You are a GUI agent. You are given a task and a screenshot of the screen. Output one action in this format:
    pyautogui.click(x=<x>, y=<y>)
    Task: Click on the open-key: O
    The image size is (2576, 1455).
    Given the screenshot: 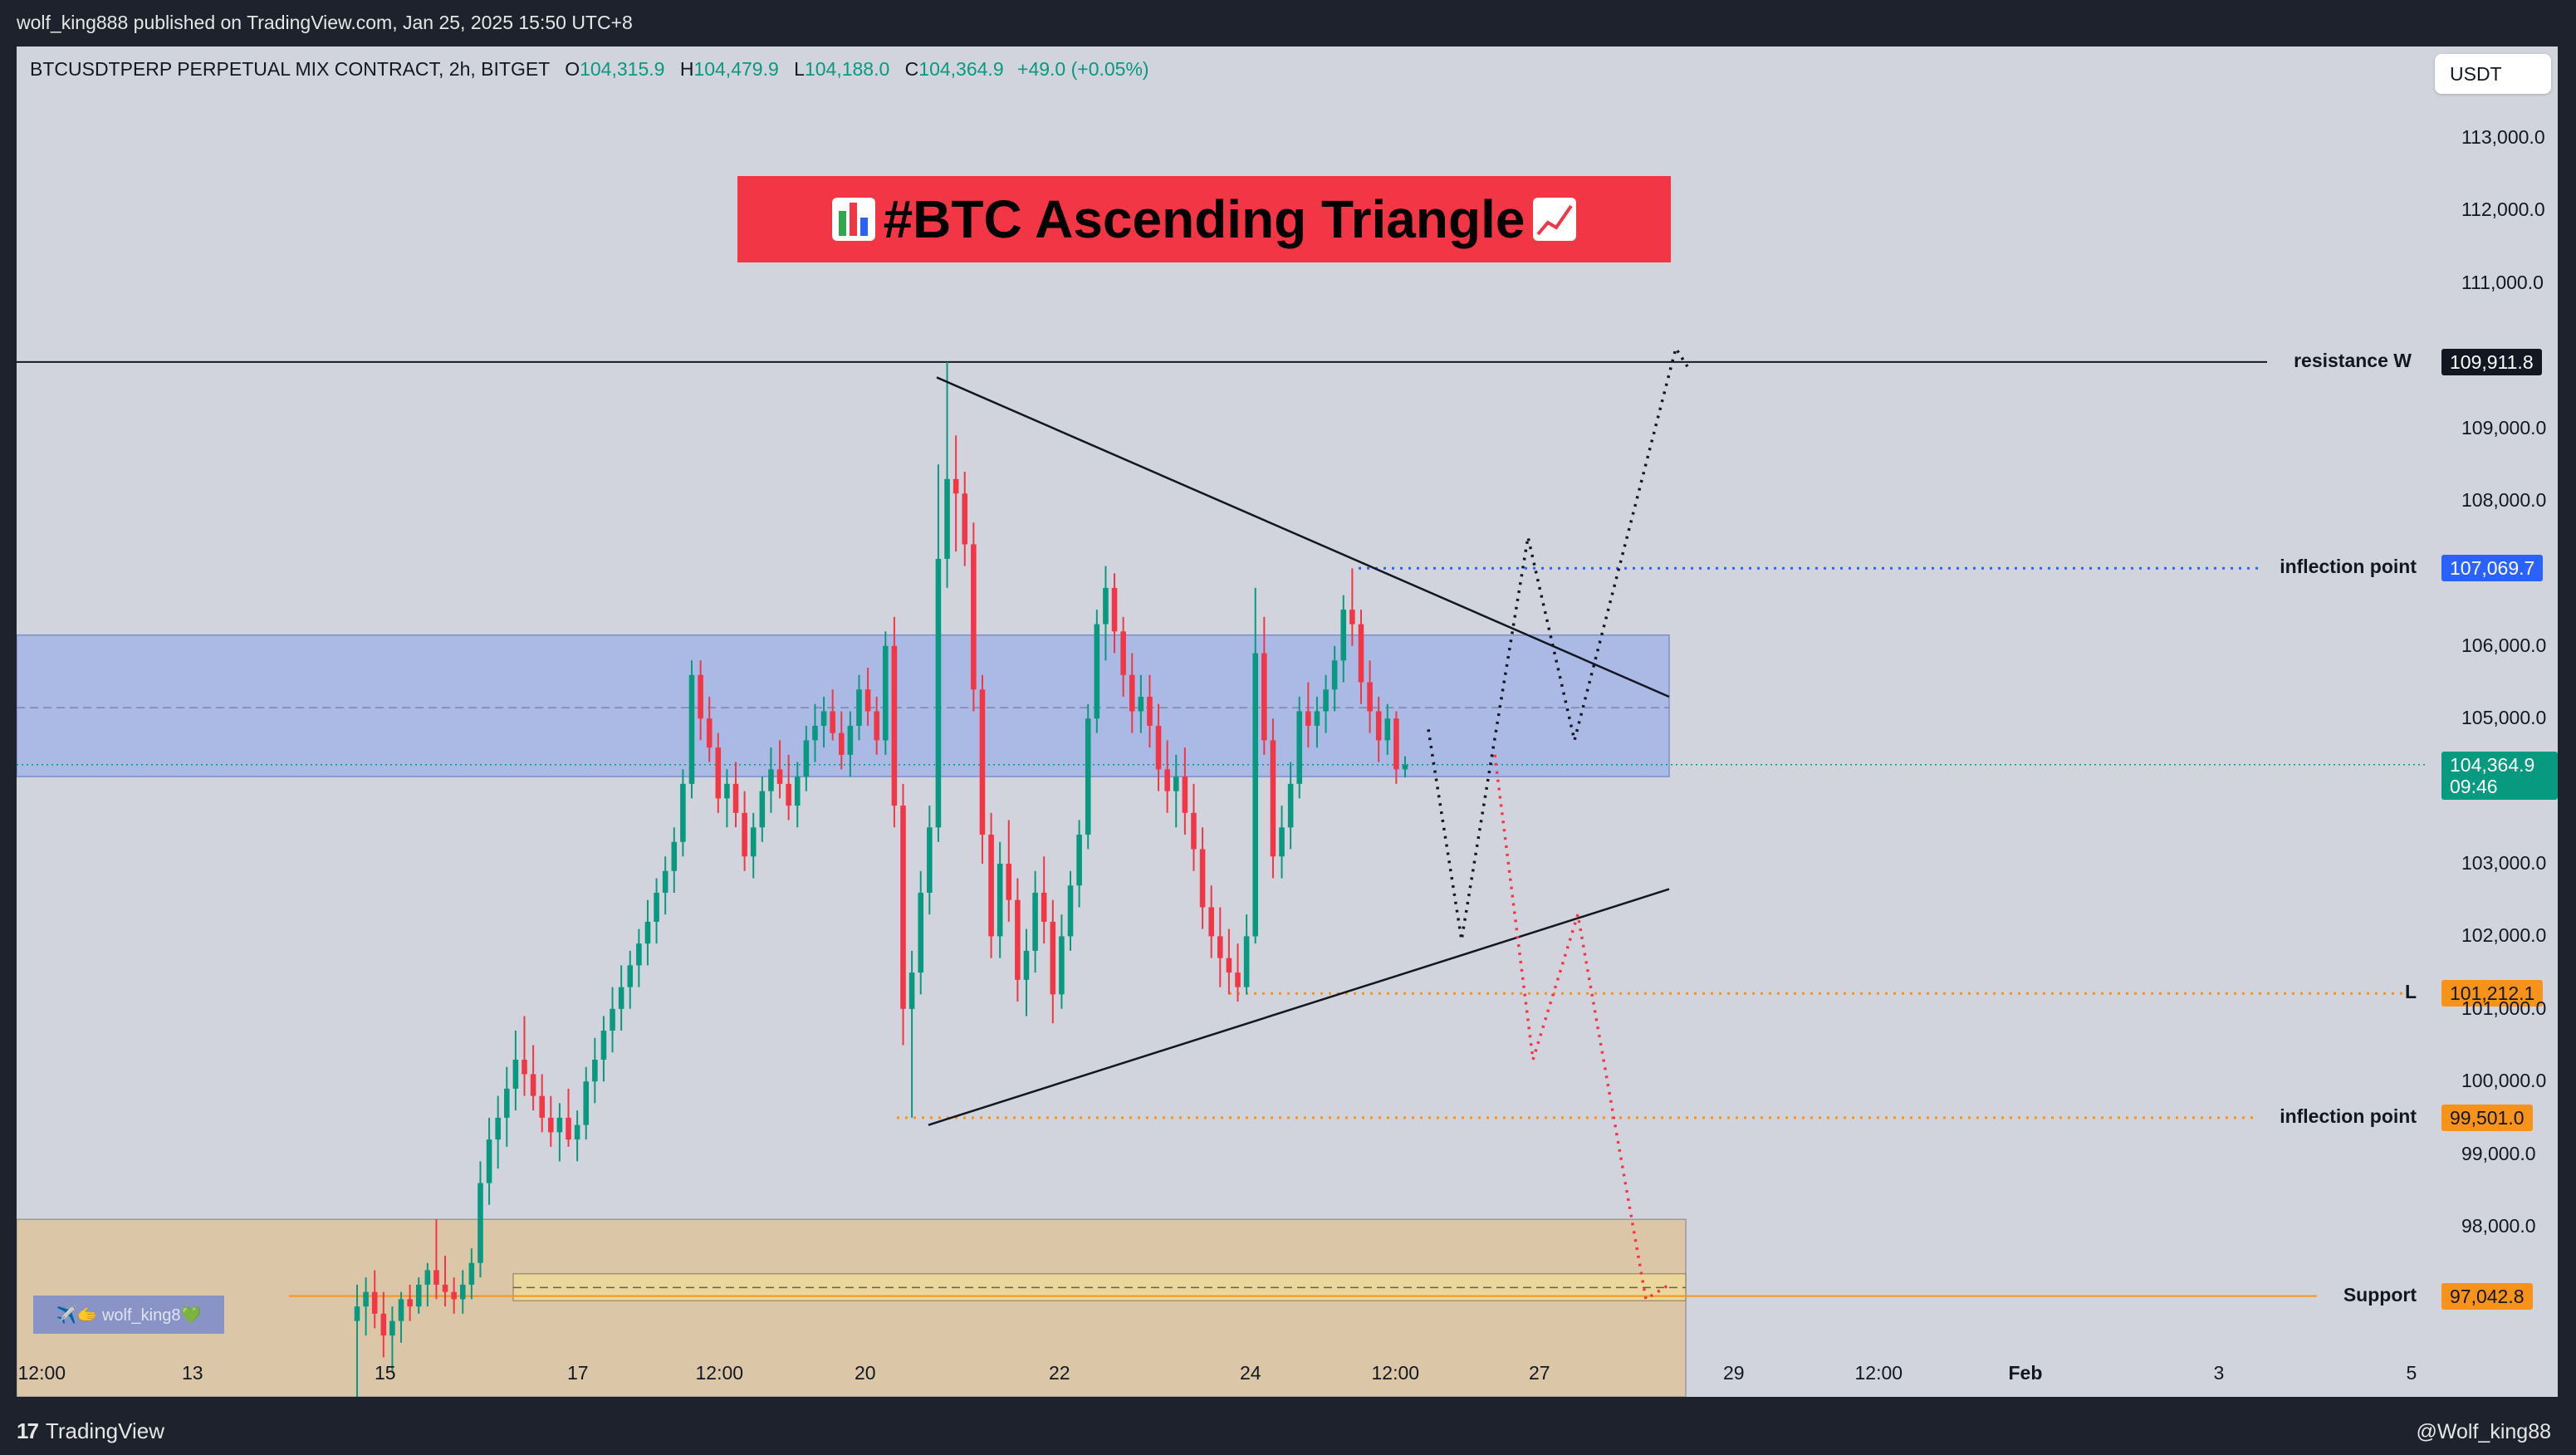 What is the action you would take?
    pyautogui.click(x=572, y=69)
    